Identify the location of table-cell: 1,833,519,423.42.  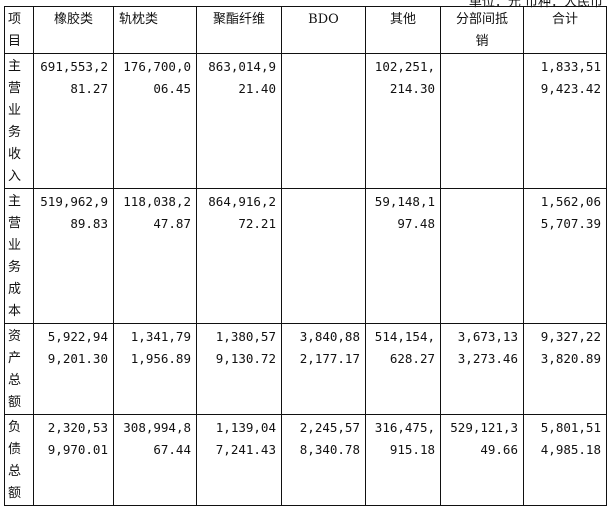
(565, 121).